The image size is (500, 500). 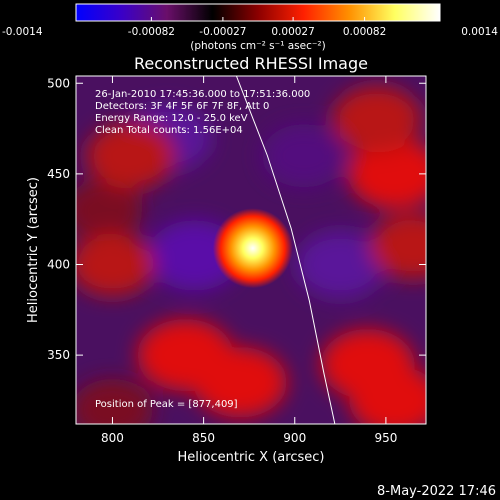 What do you see at coordinates (166, 404) in the screenshot?
I see `peak-position-text: Position of Peak = [877,409]` at bounding box center [166, 404].